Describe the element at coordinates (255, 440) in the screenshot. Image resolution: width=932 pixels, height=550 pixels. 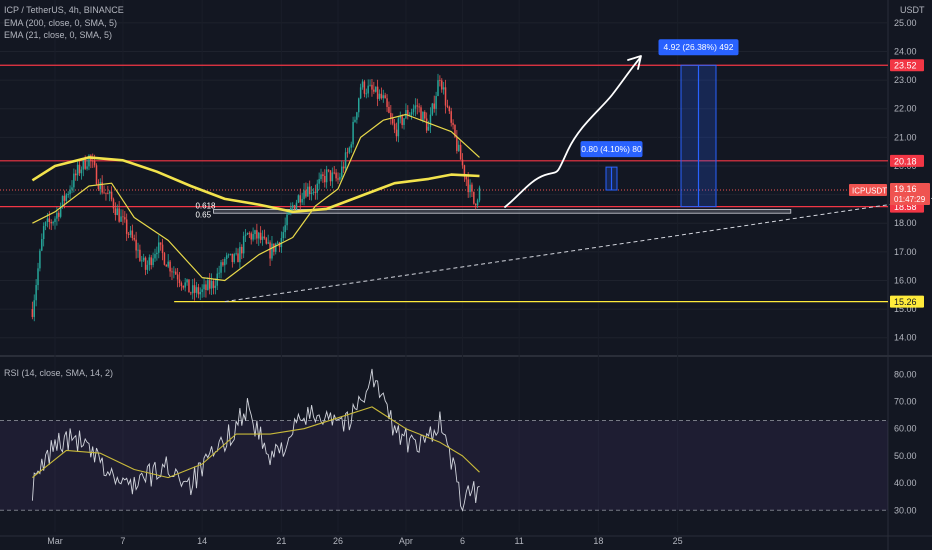
I see `rsi-line` at that location.